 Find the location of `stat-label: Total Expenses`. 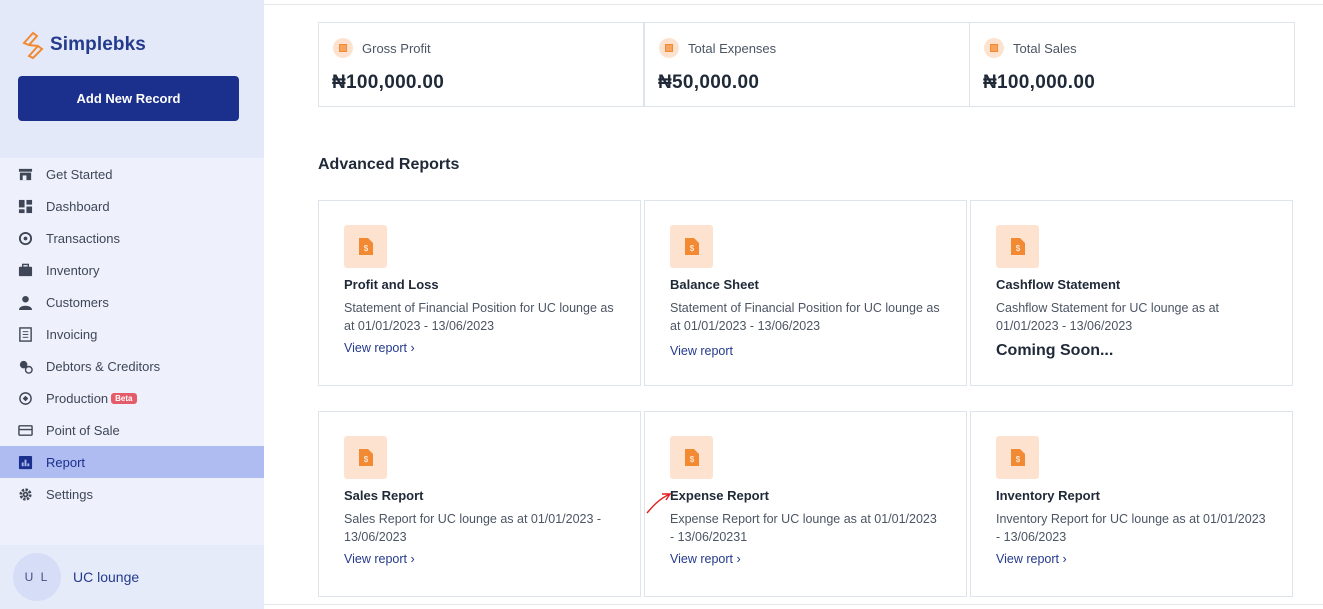

stat-label: Total Expenses is located at coordinates (732, 48).